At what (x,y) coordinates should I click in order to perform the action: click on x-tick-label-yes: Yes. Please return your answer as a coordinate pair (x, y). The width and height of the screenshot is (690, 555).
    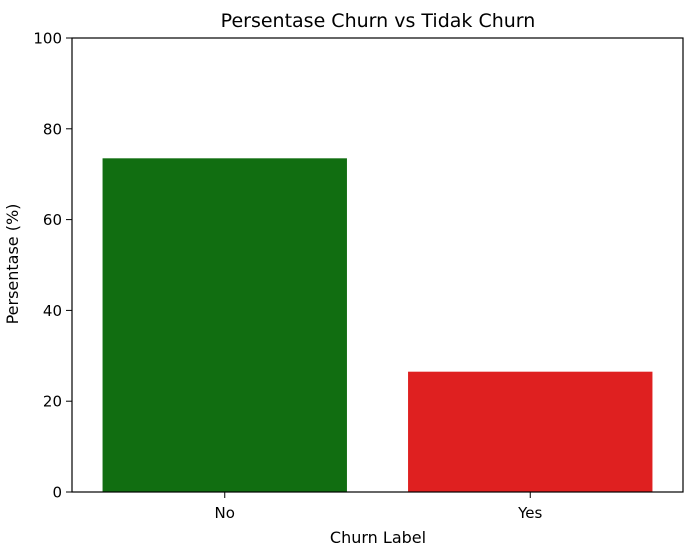
    Looking at the image, I should click on (529, 513).